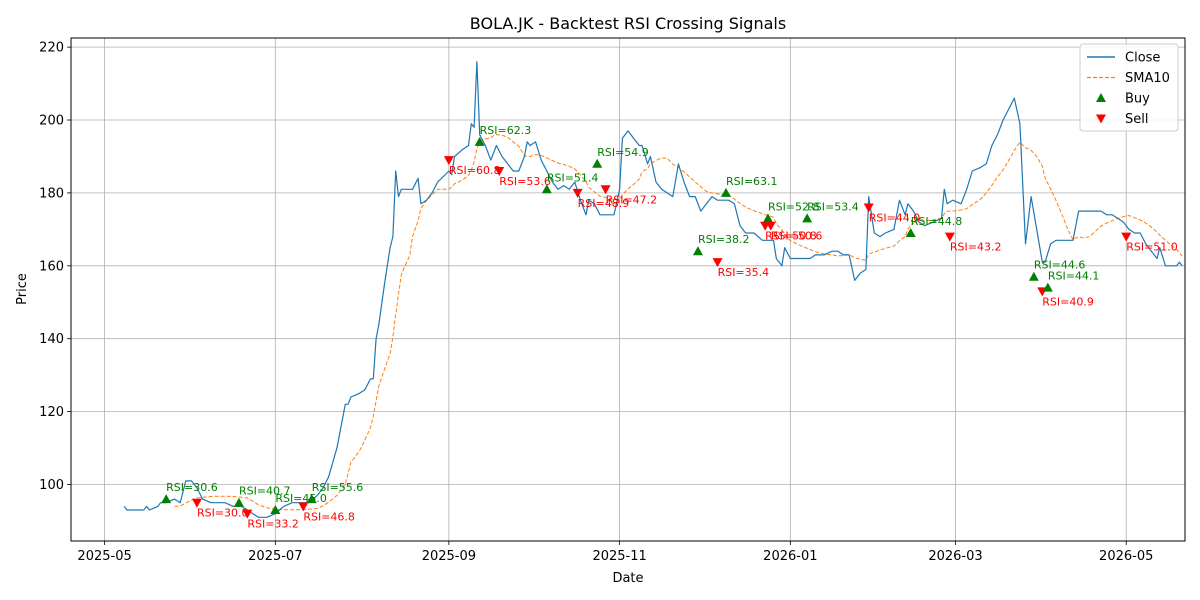  I want to click on buy-rsi-label: RSI=55.6, so click(338, 487).